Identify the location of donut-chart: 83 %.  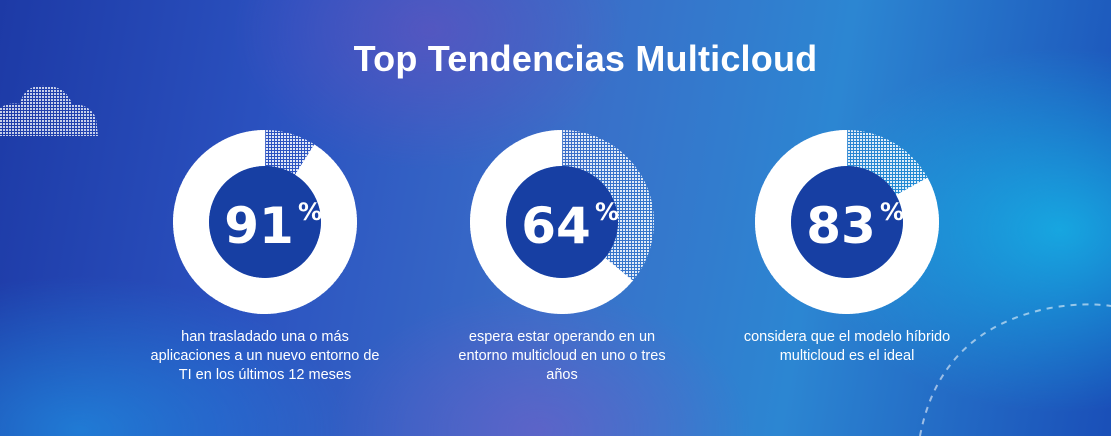
(847, 222).